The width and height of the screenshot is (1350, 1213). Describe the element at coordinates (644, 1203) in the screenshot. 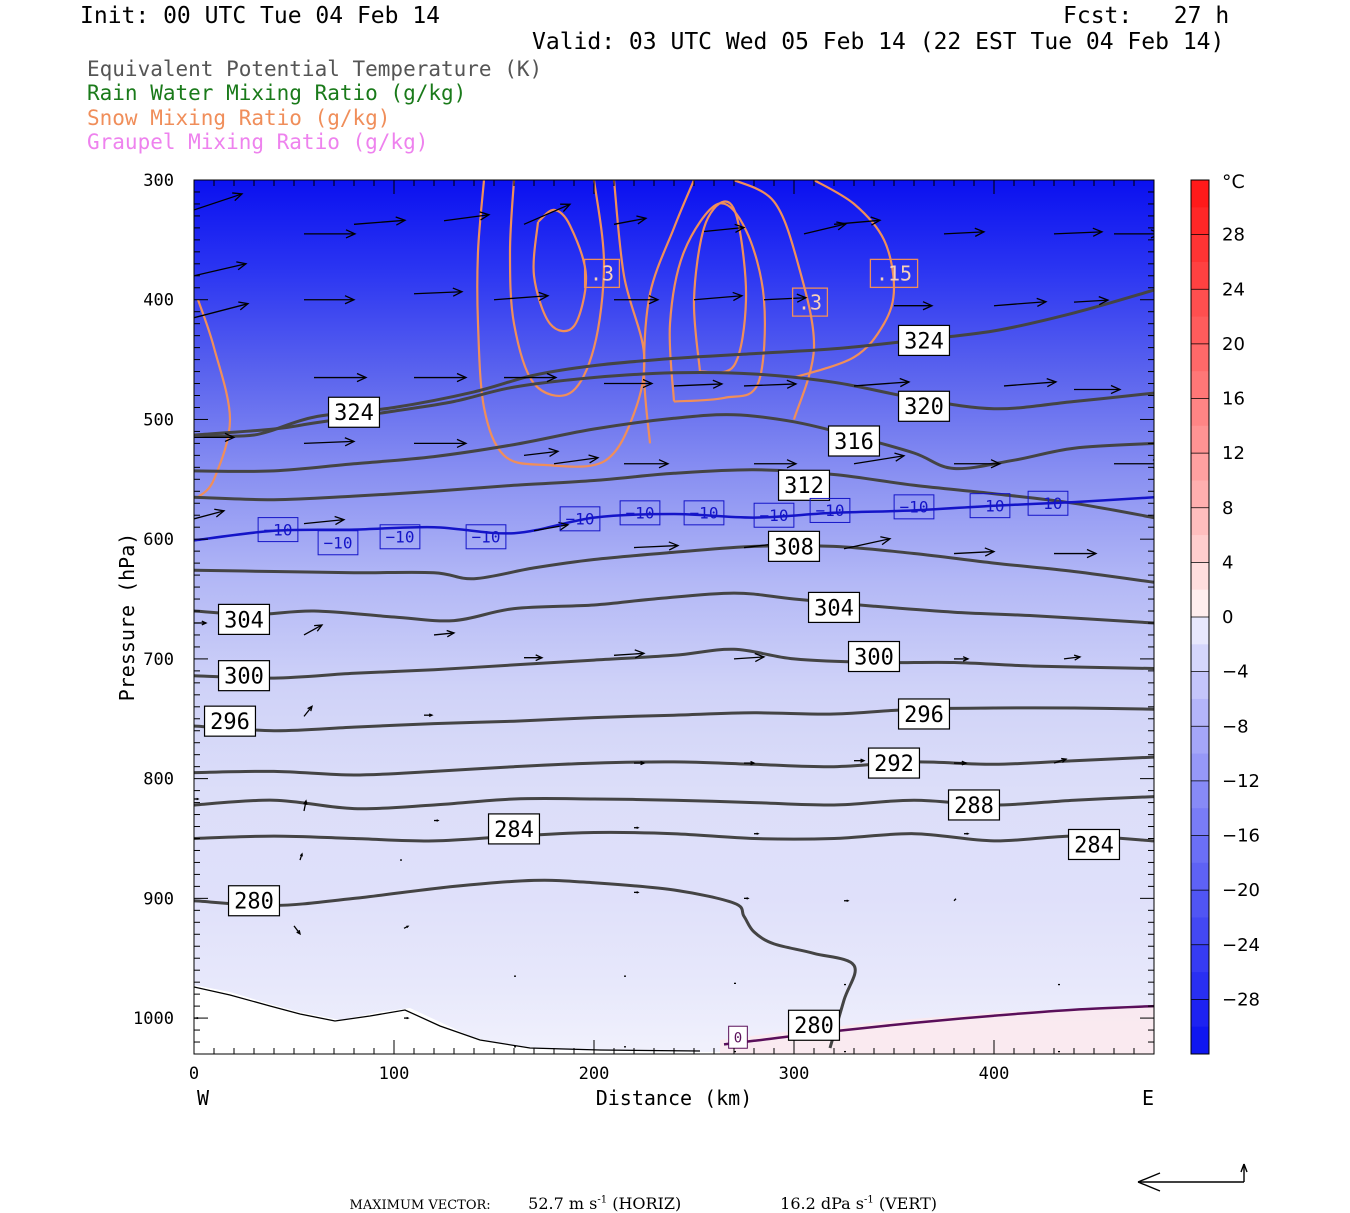

I see `horiz-tail: (HORIZ)` at that location.